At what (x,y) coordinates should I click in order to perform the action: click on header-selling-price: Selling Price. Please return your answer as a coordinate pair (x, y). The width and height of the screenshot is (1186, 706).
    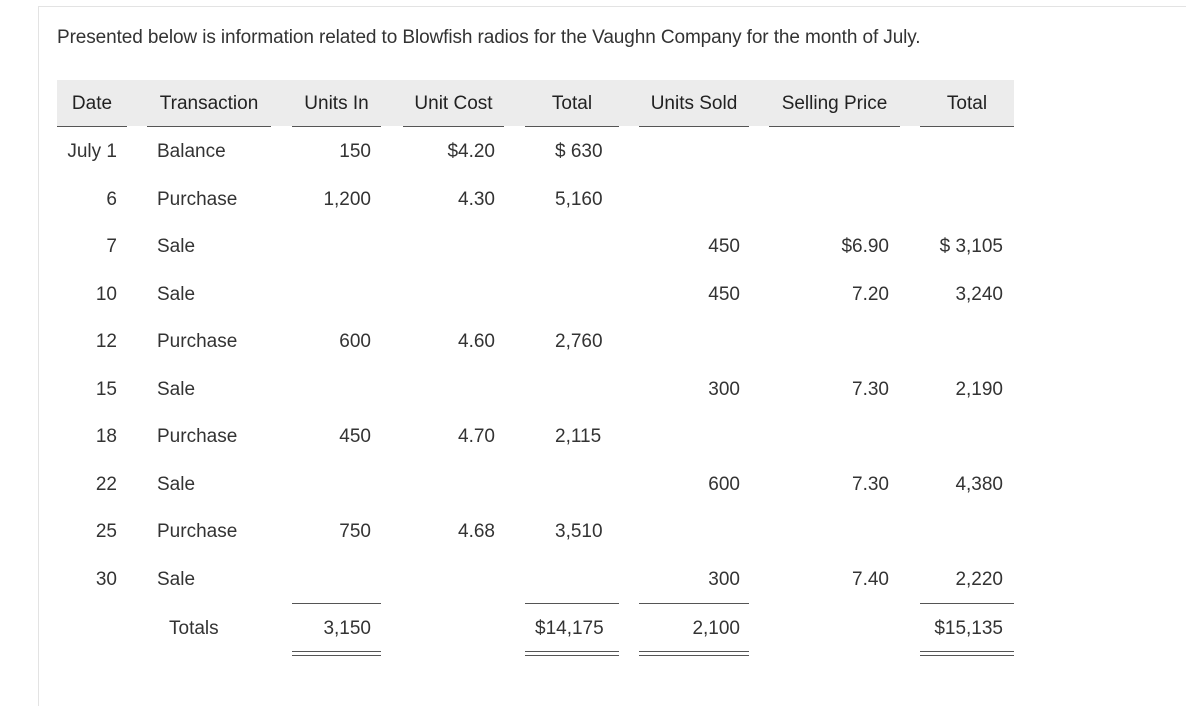
    Looking at the image, I should click on (834, 103).